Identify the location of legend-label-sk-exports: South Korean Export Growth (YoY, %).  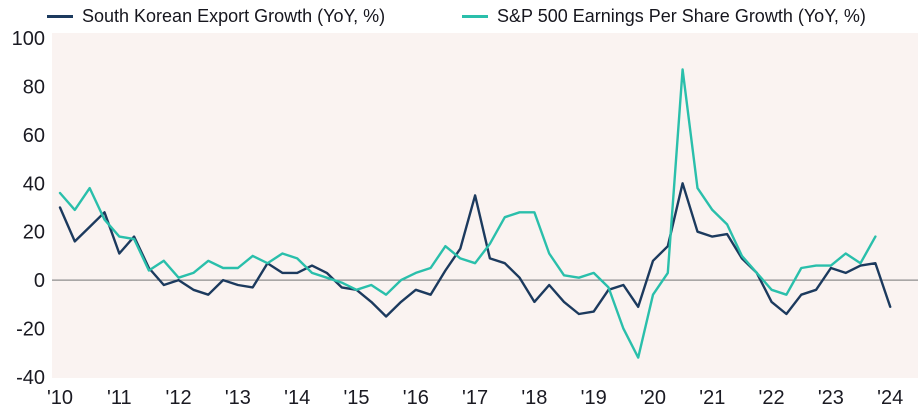
(234, 15).